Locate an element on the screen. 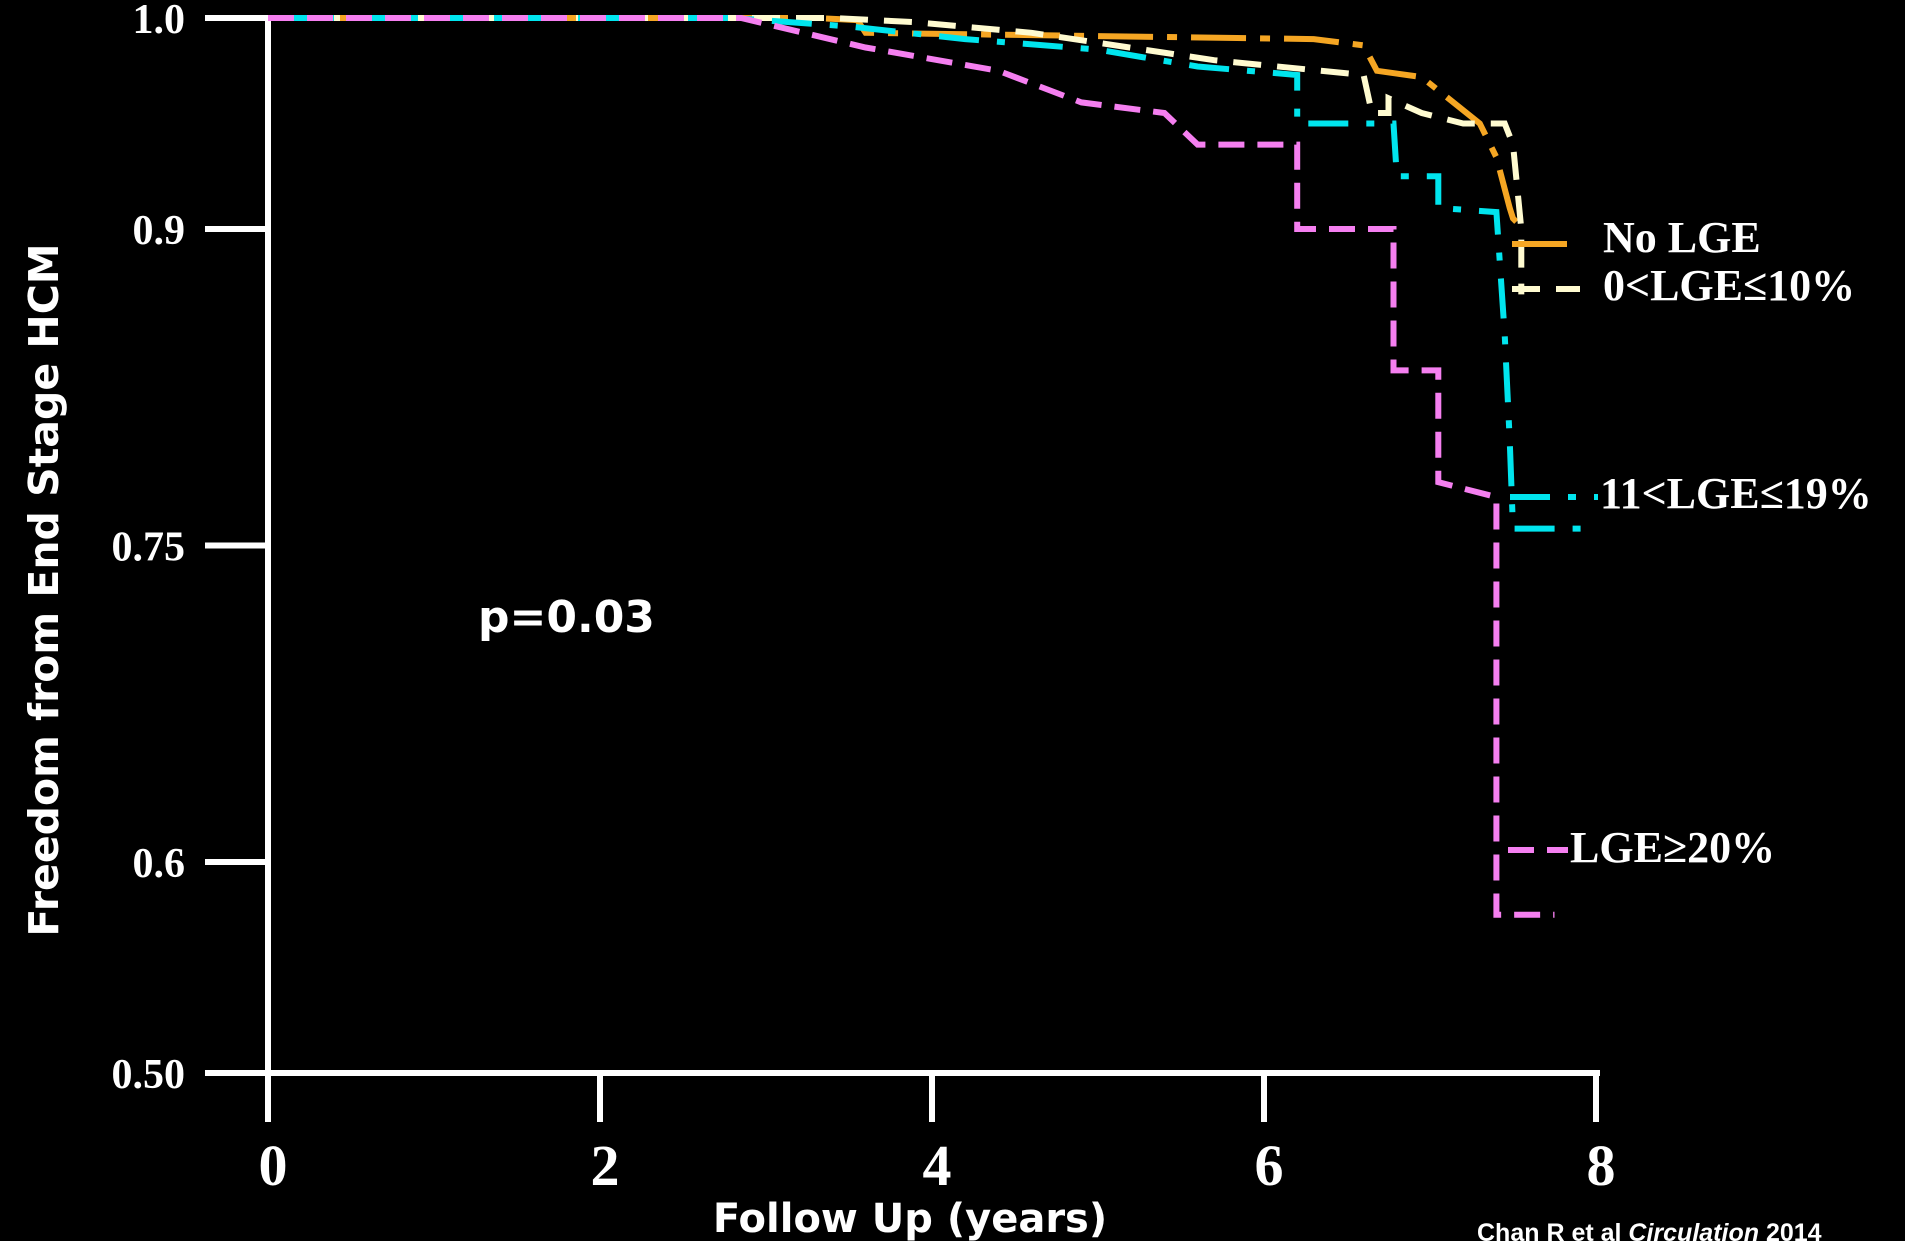  x-tick-label: 2 is located at coordinates (605, 1165).